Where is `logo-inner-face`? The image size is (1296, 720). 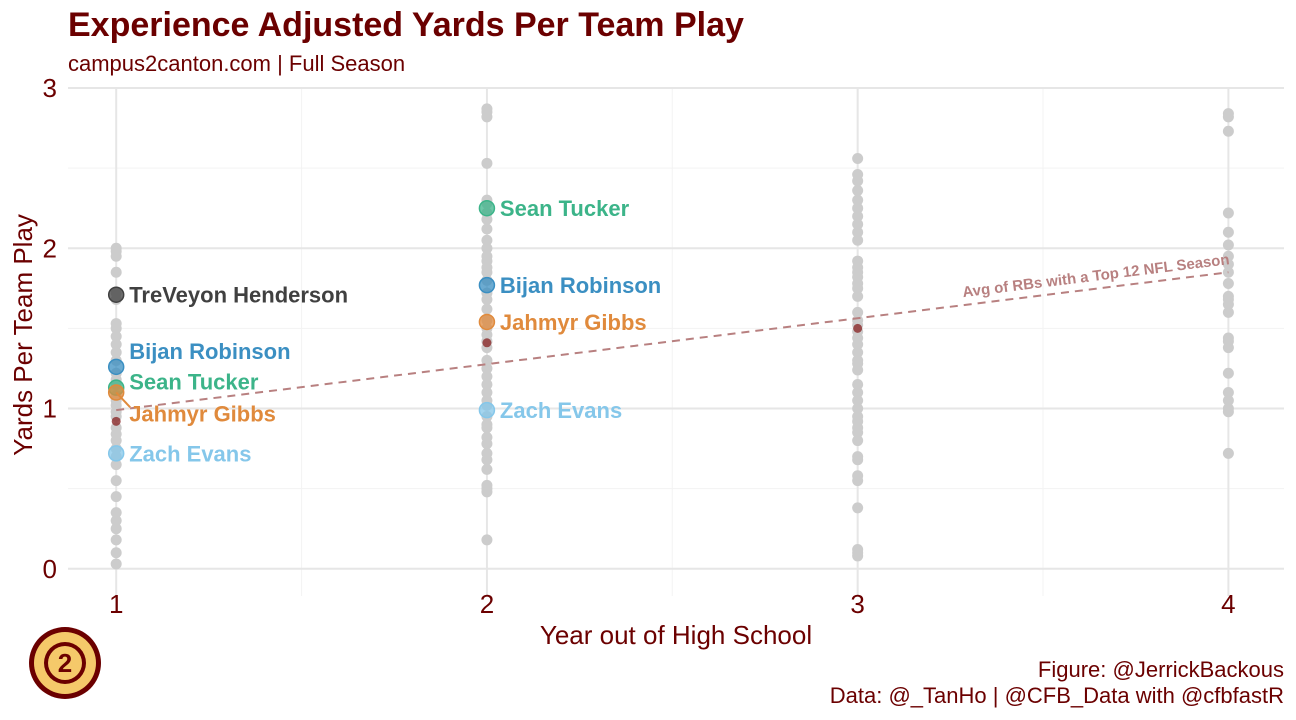
logo-inner-face is located at coordinates (65, 663).